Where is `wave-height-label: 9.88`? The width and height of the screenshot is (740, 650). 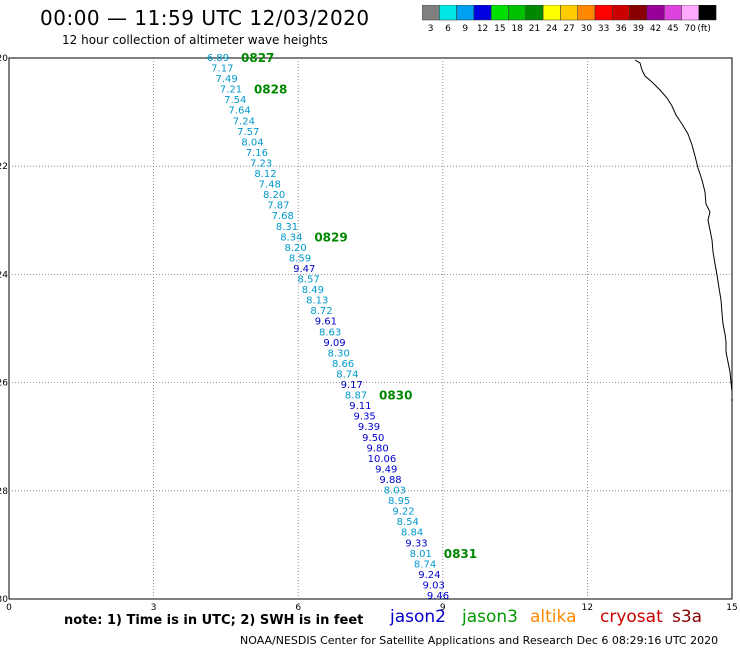 wave-height-label: 9.88 is located at coordinates (390, 480).